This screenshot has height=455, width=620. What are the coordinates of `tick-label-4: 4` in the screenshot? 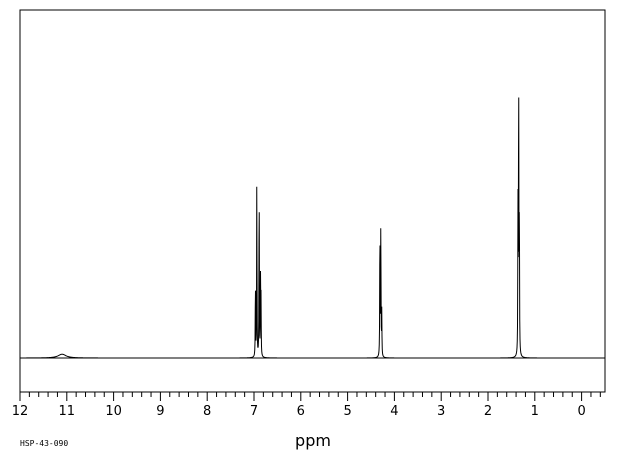 It's located at (394, 411).